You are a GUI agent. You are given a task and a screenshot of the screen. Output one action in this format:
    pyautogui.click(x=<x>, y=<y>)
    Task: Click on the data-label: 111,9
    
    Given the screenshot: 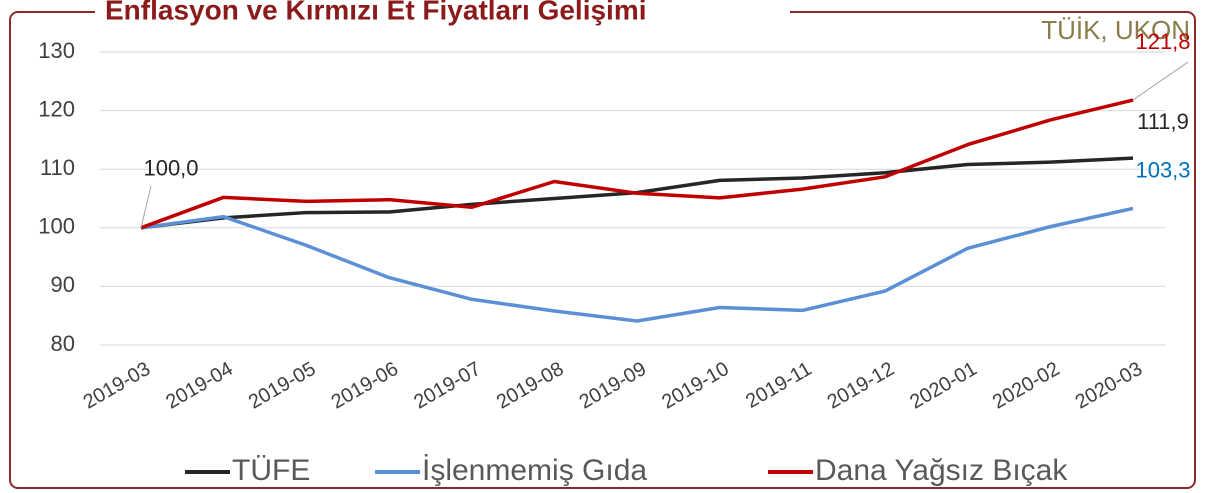 What is the action you would take?
    pyautogui.click(x=1163, y=121)
    